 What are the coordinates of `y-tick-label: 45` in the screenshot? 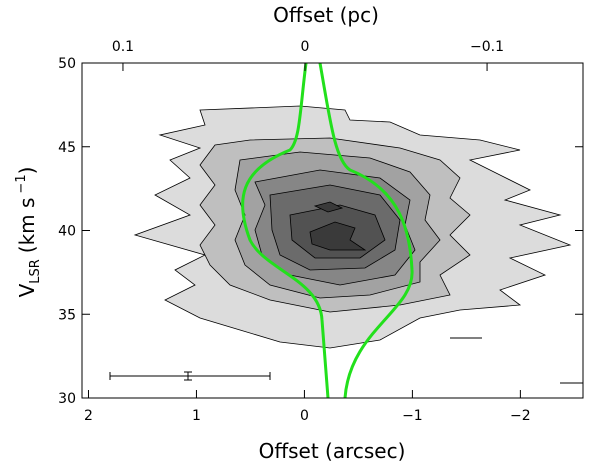 It's located at (67, 148).